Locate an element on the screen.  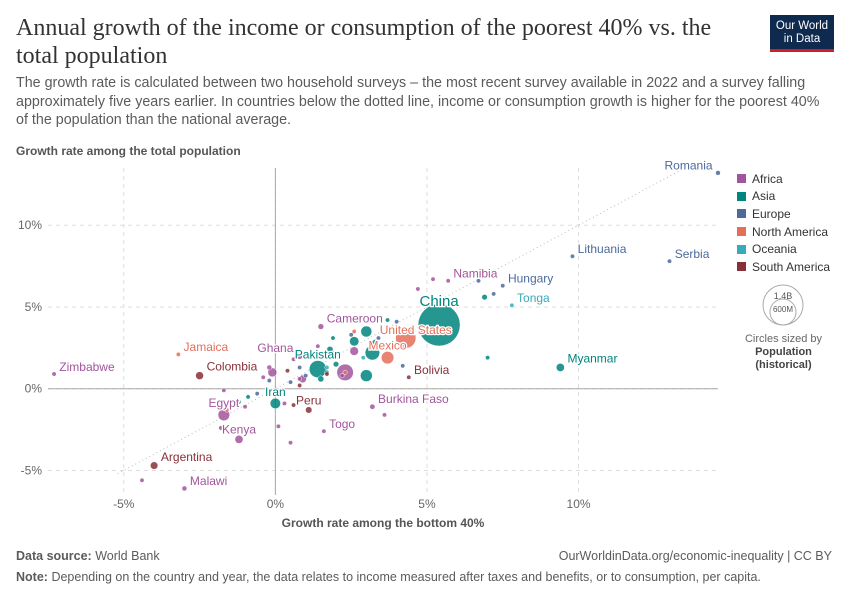
data-point-europe-g is located at coordinates (300, 367).